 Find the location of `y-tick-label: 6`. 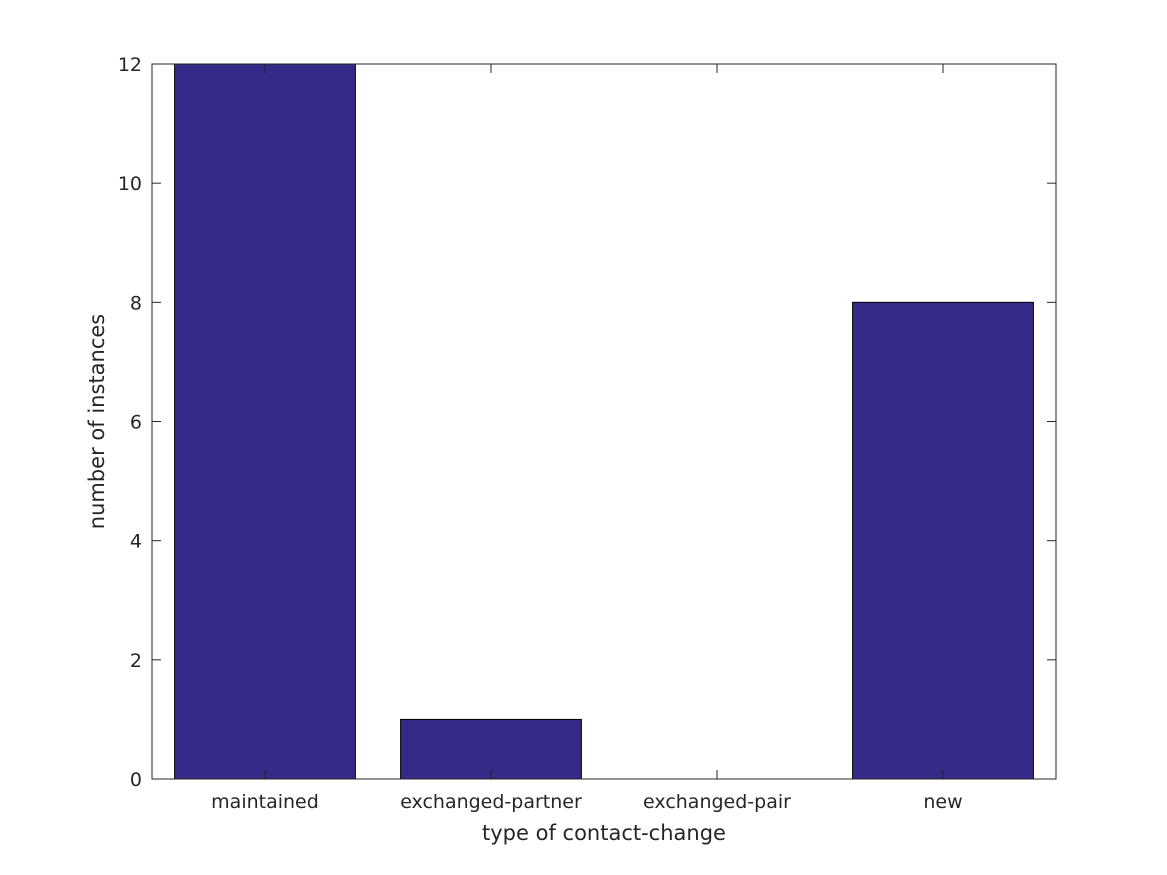

y-tick-label: 6 is located at coordinates (136, 423).